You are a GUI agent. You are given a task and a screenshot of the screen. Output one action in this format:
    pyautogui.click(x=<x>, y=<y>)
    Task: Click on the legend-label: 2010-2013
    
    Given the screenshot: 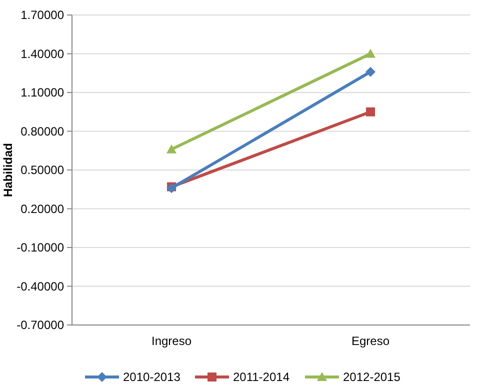 What is the action you would take?
    pyautogui.click(x=152, y=377)
    